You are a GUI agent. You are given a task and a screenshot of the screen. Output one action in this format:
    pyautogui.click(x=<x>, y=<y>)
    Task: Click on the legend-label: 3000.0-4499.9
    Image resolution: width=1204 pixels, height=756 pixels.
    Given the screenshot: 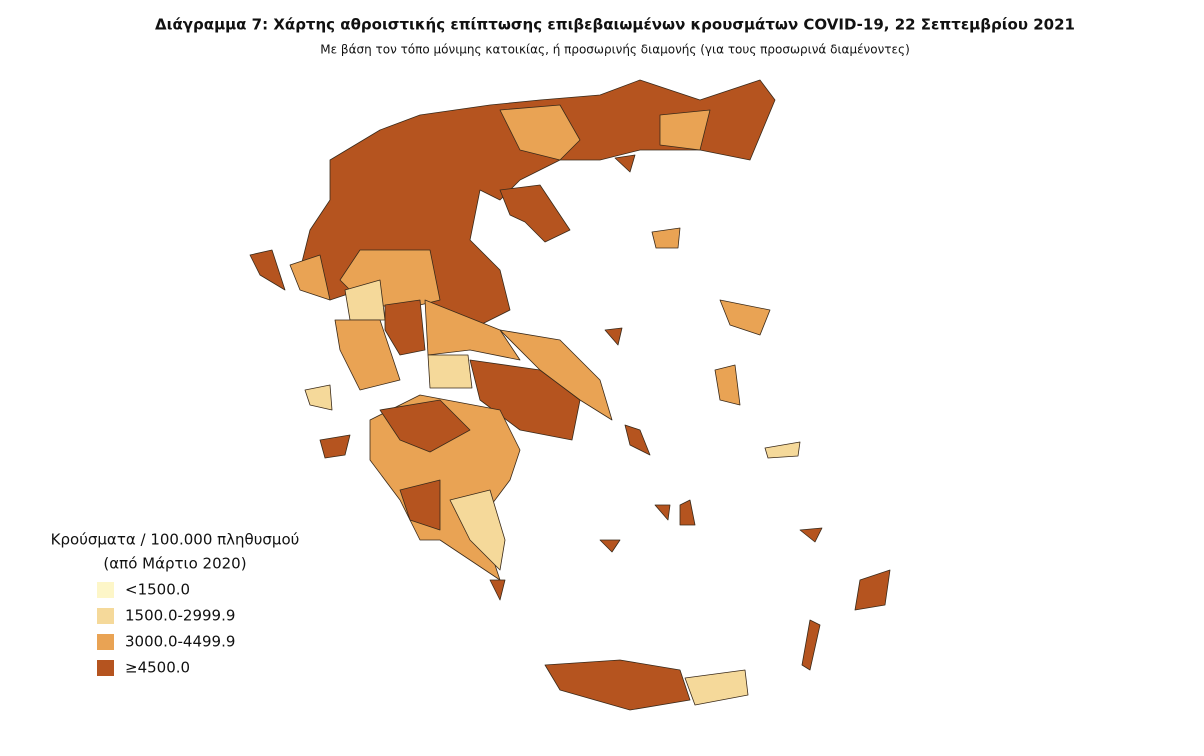 What is the action you would take?
    pyautogui.click(x=180, y=642)
    